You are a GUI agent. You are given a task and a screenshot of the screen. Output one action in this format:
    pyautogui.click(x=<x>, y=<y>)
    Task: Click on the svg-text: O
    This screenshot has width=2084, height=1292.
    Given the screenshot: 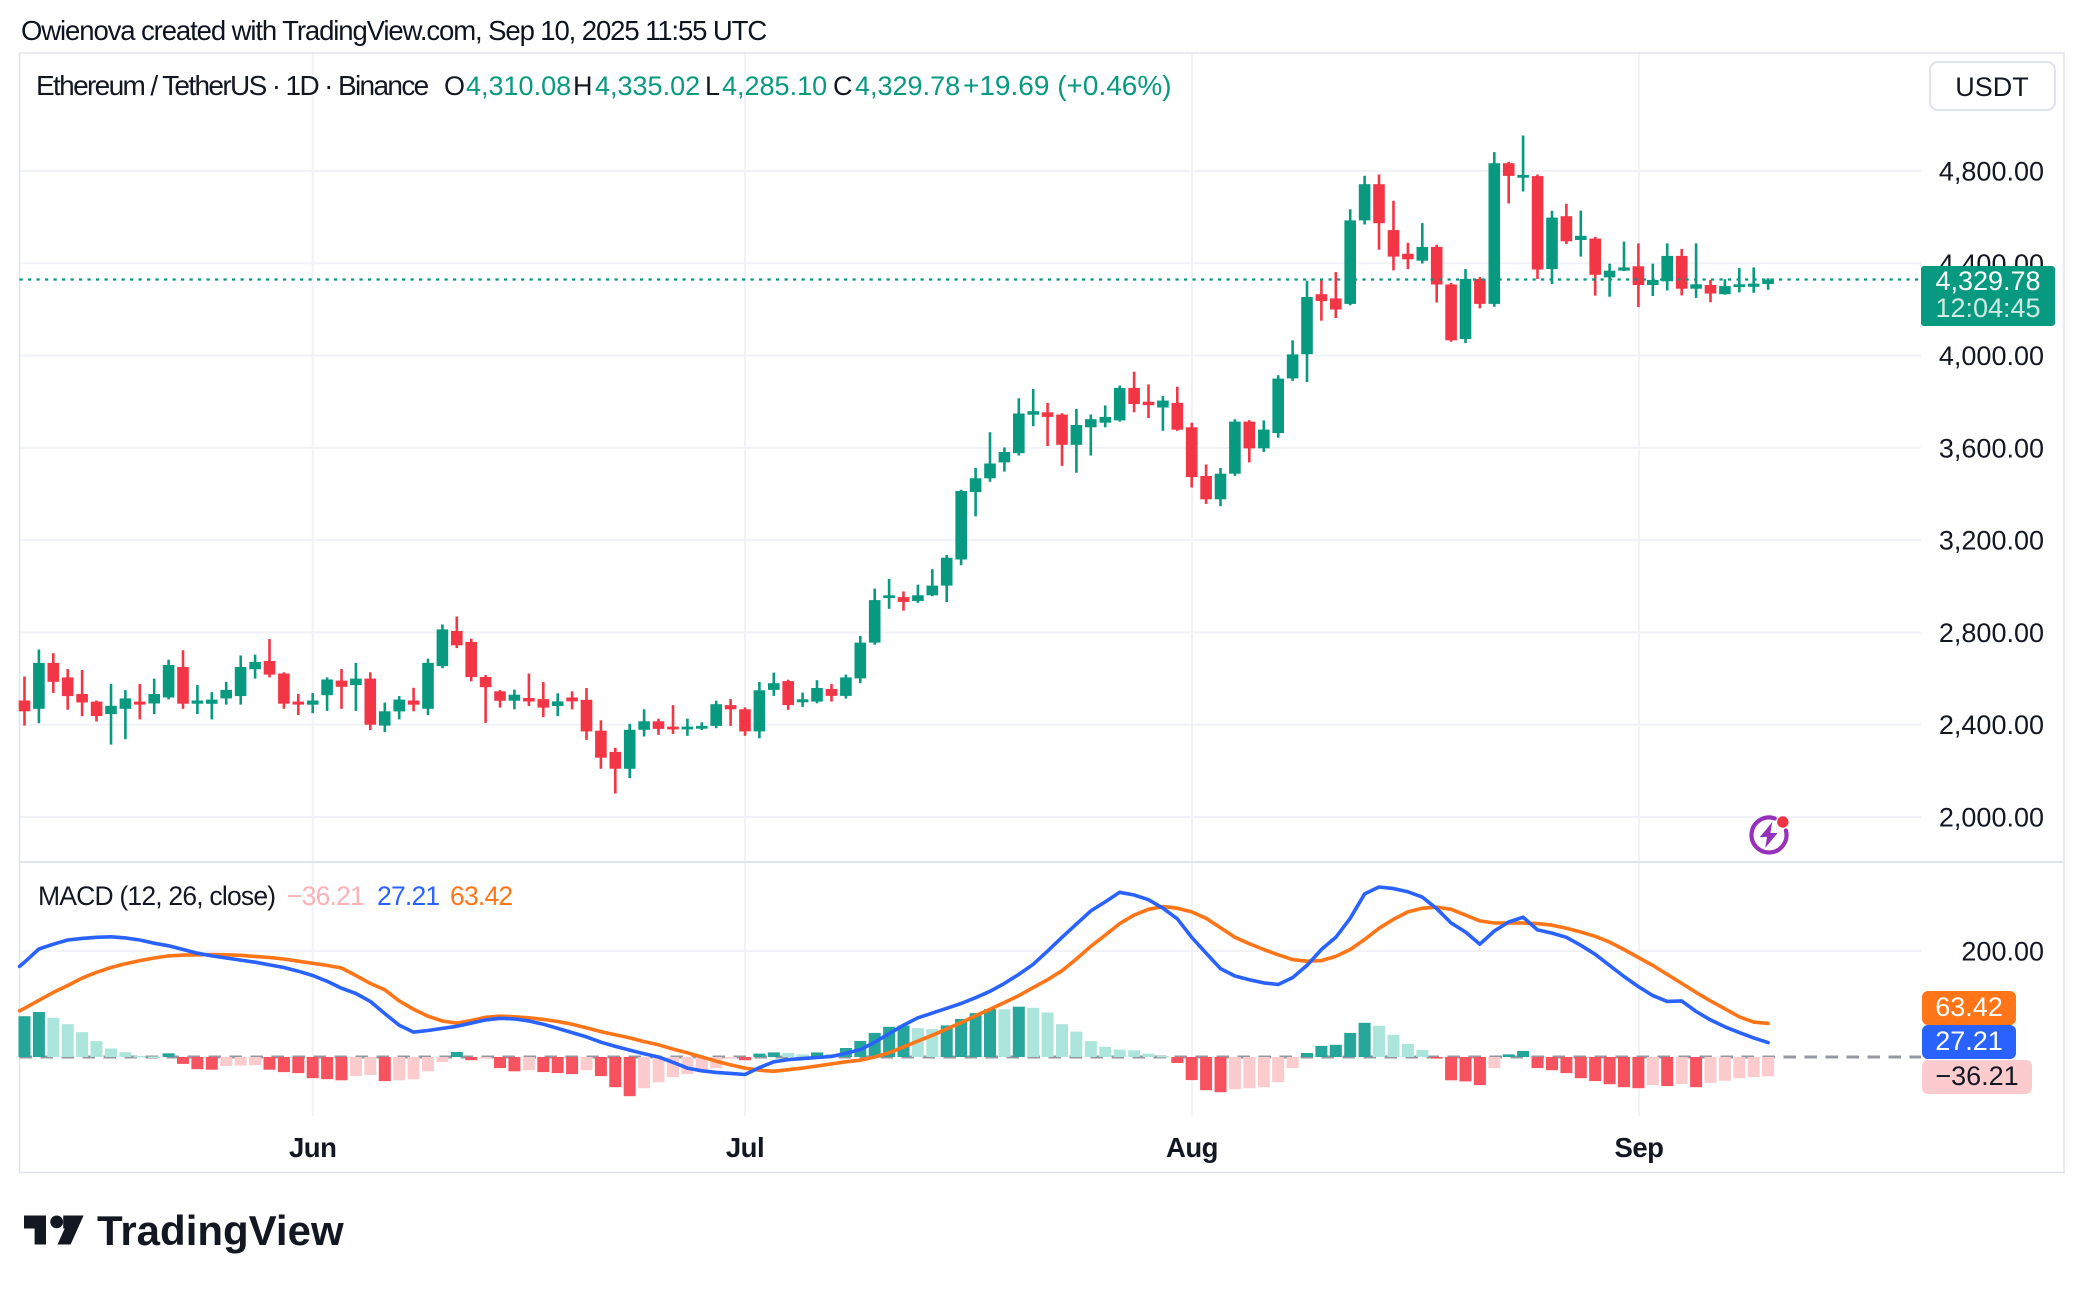 What is the action you would take?
    pyautogui.click(x=454, y=86)
    